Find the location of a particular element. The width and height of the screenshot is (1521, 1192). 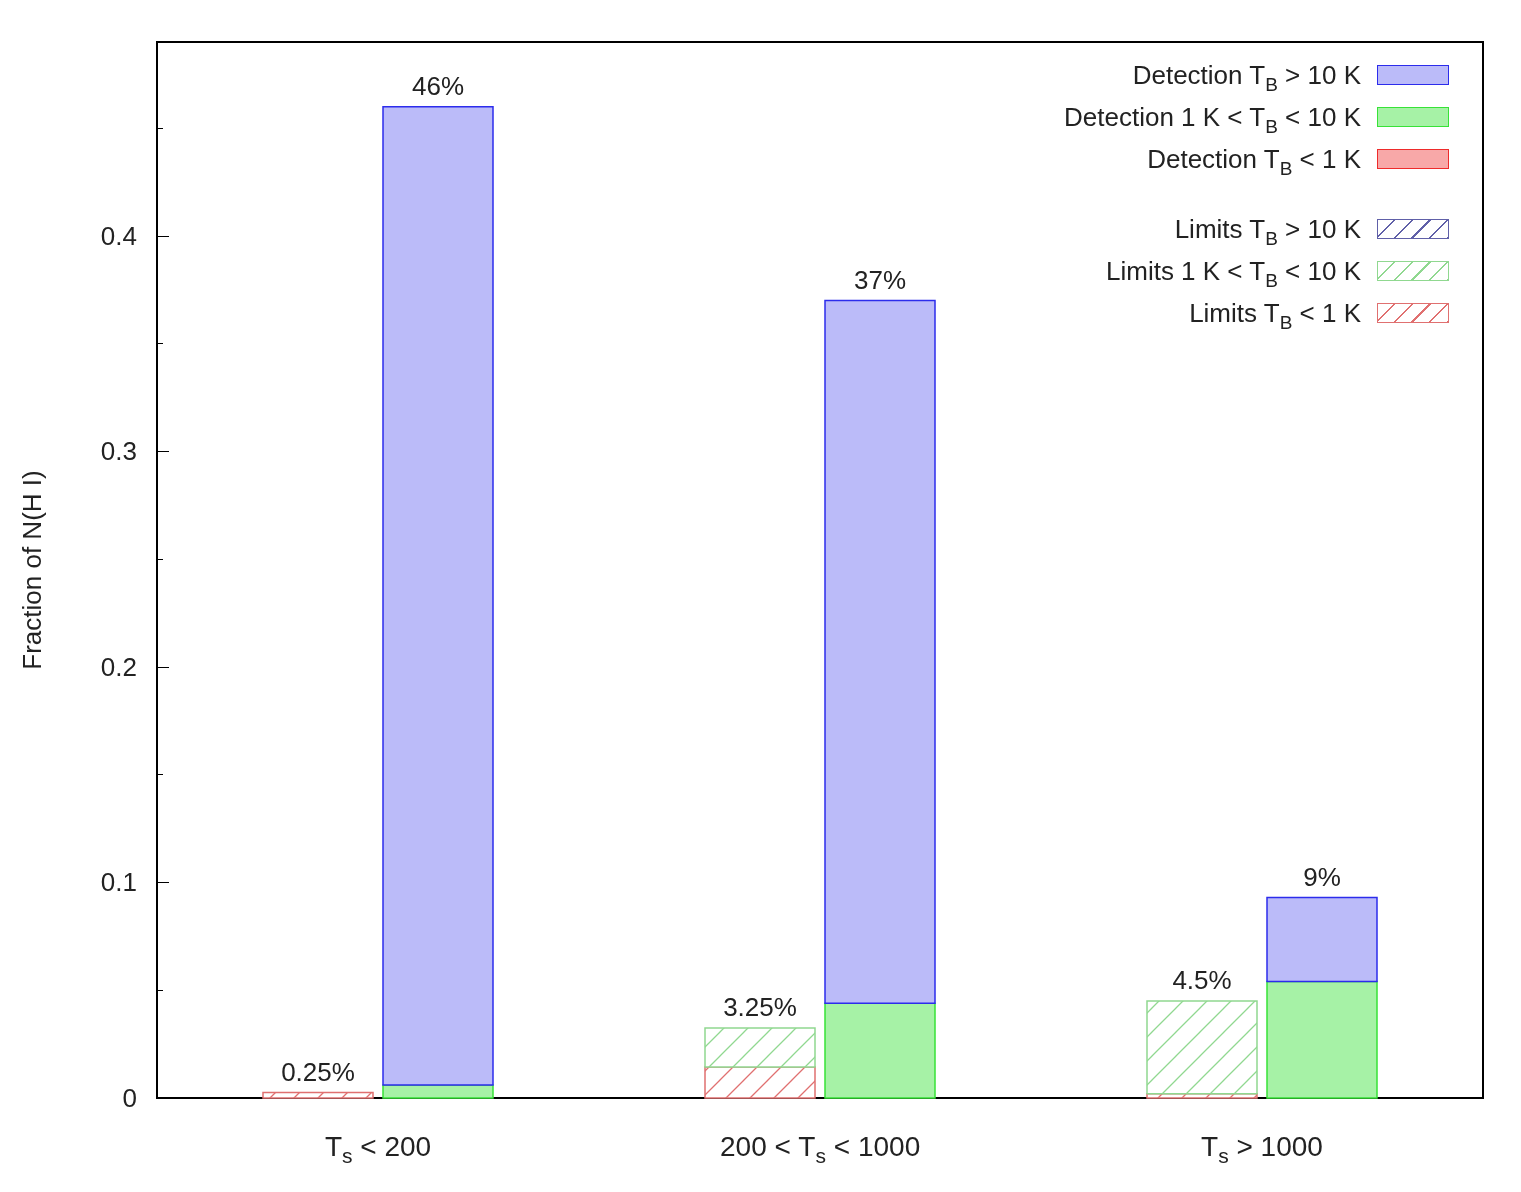

legend-label: Limits T$_{B}$ > 10 K is located at coordinates (1267, 231).